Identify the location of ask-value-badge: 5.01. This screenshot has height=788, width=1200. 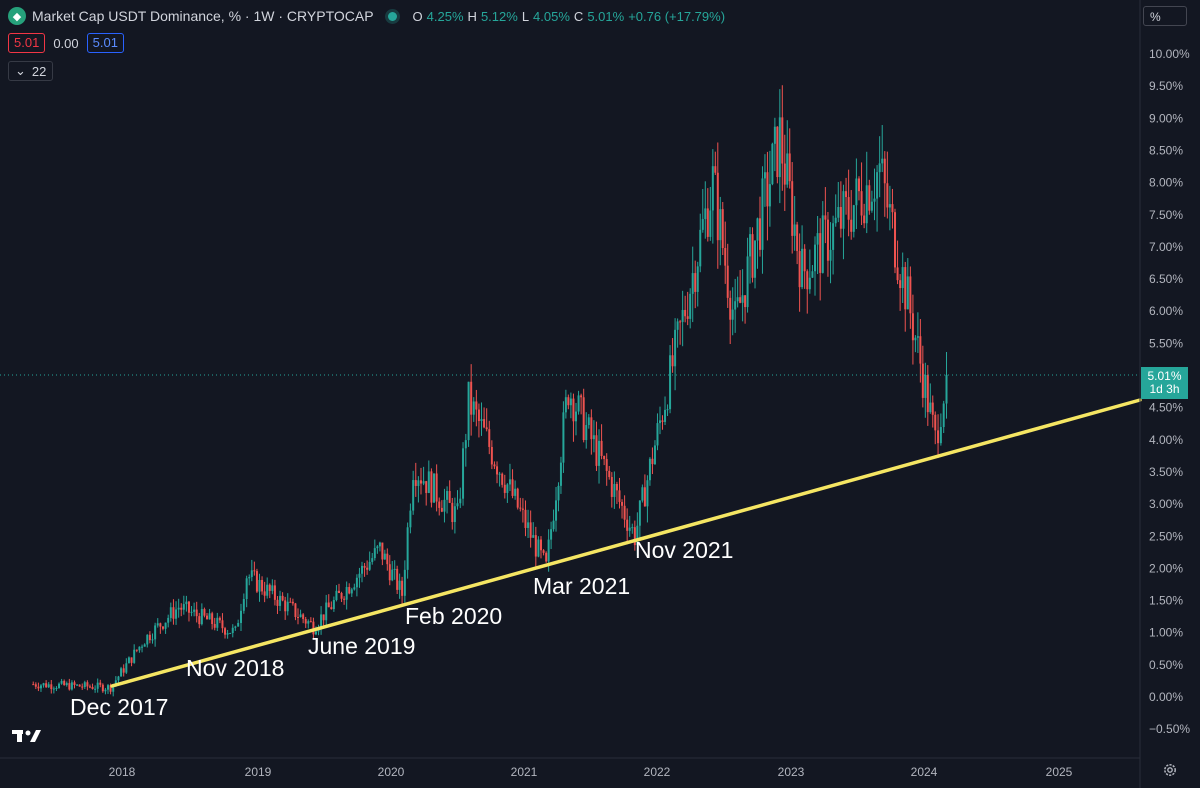
(105, 43).